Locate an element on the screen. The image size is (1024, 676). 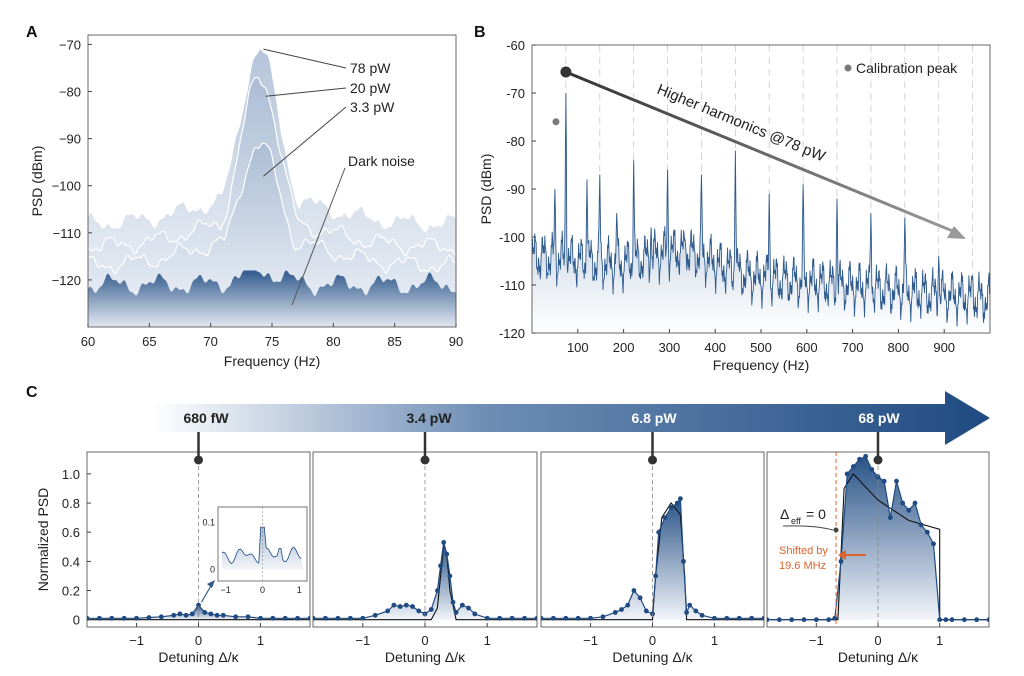
x-axis-label-b: Frequency (Hz) is located at coordinates (761, 365).